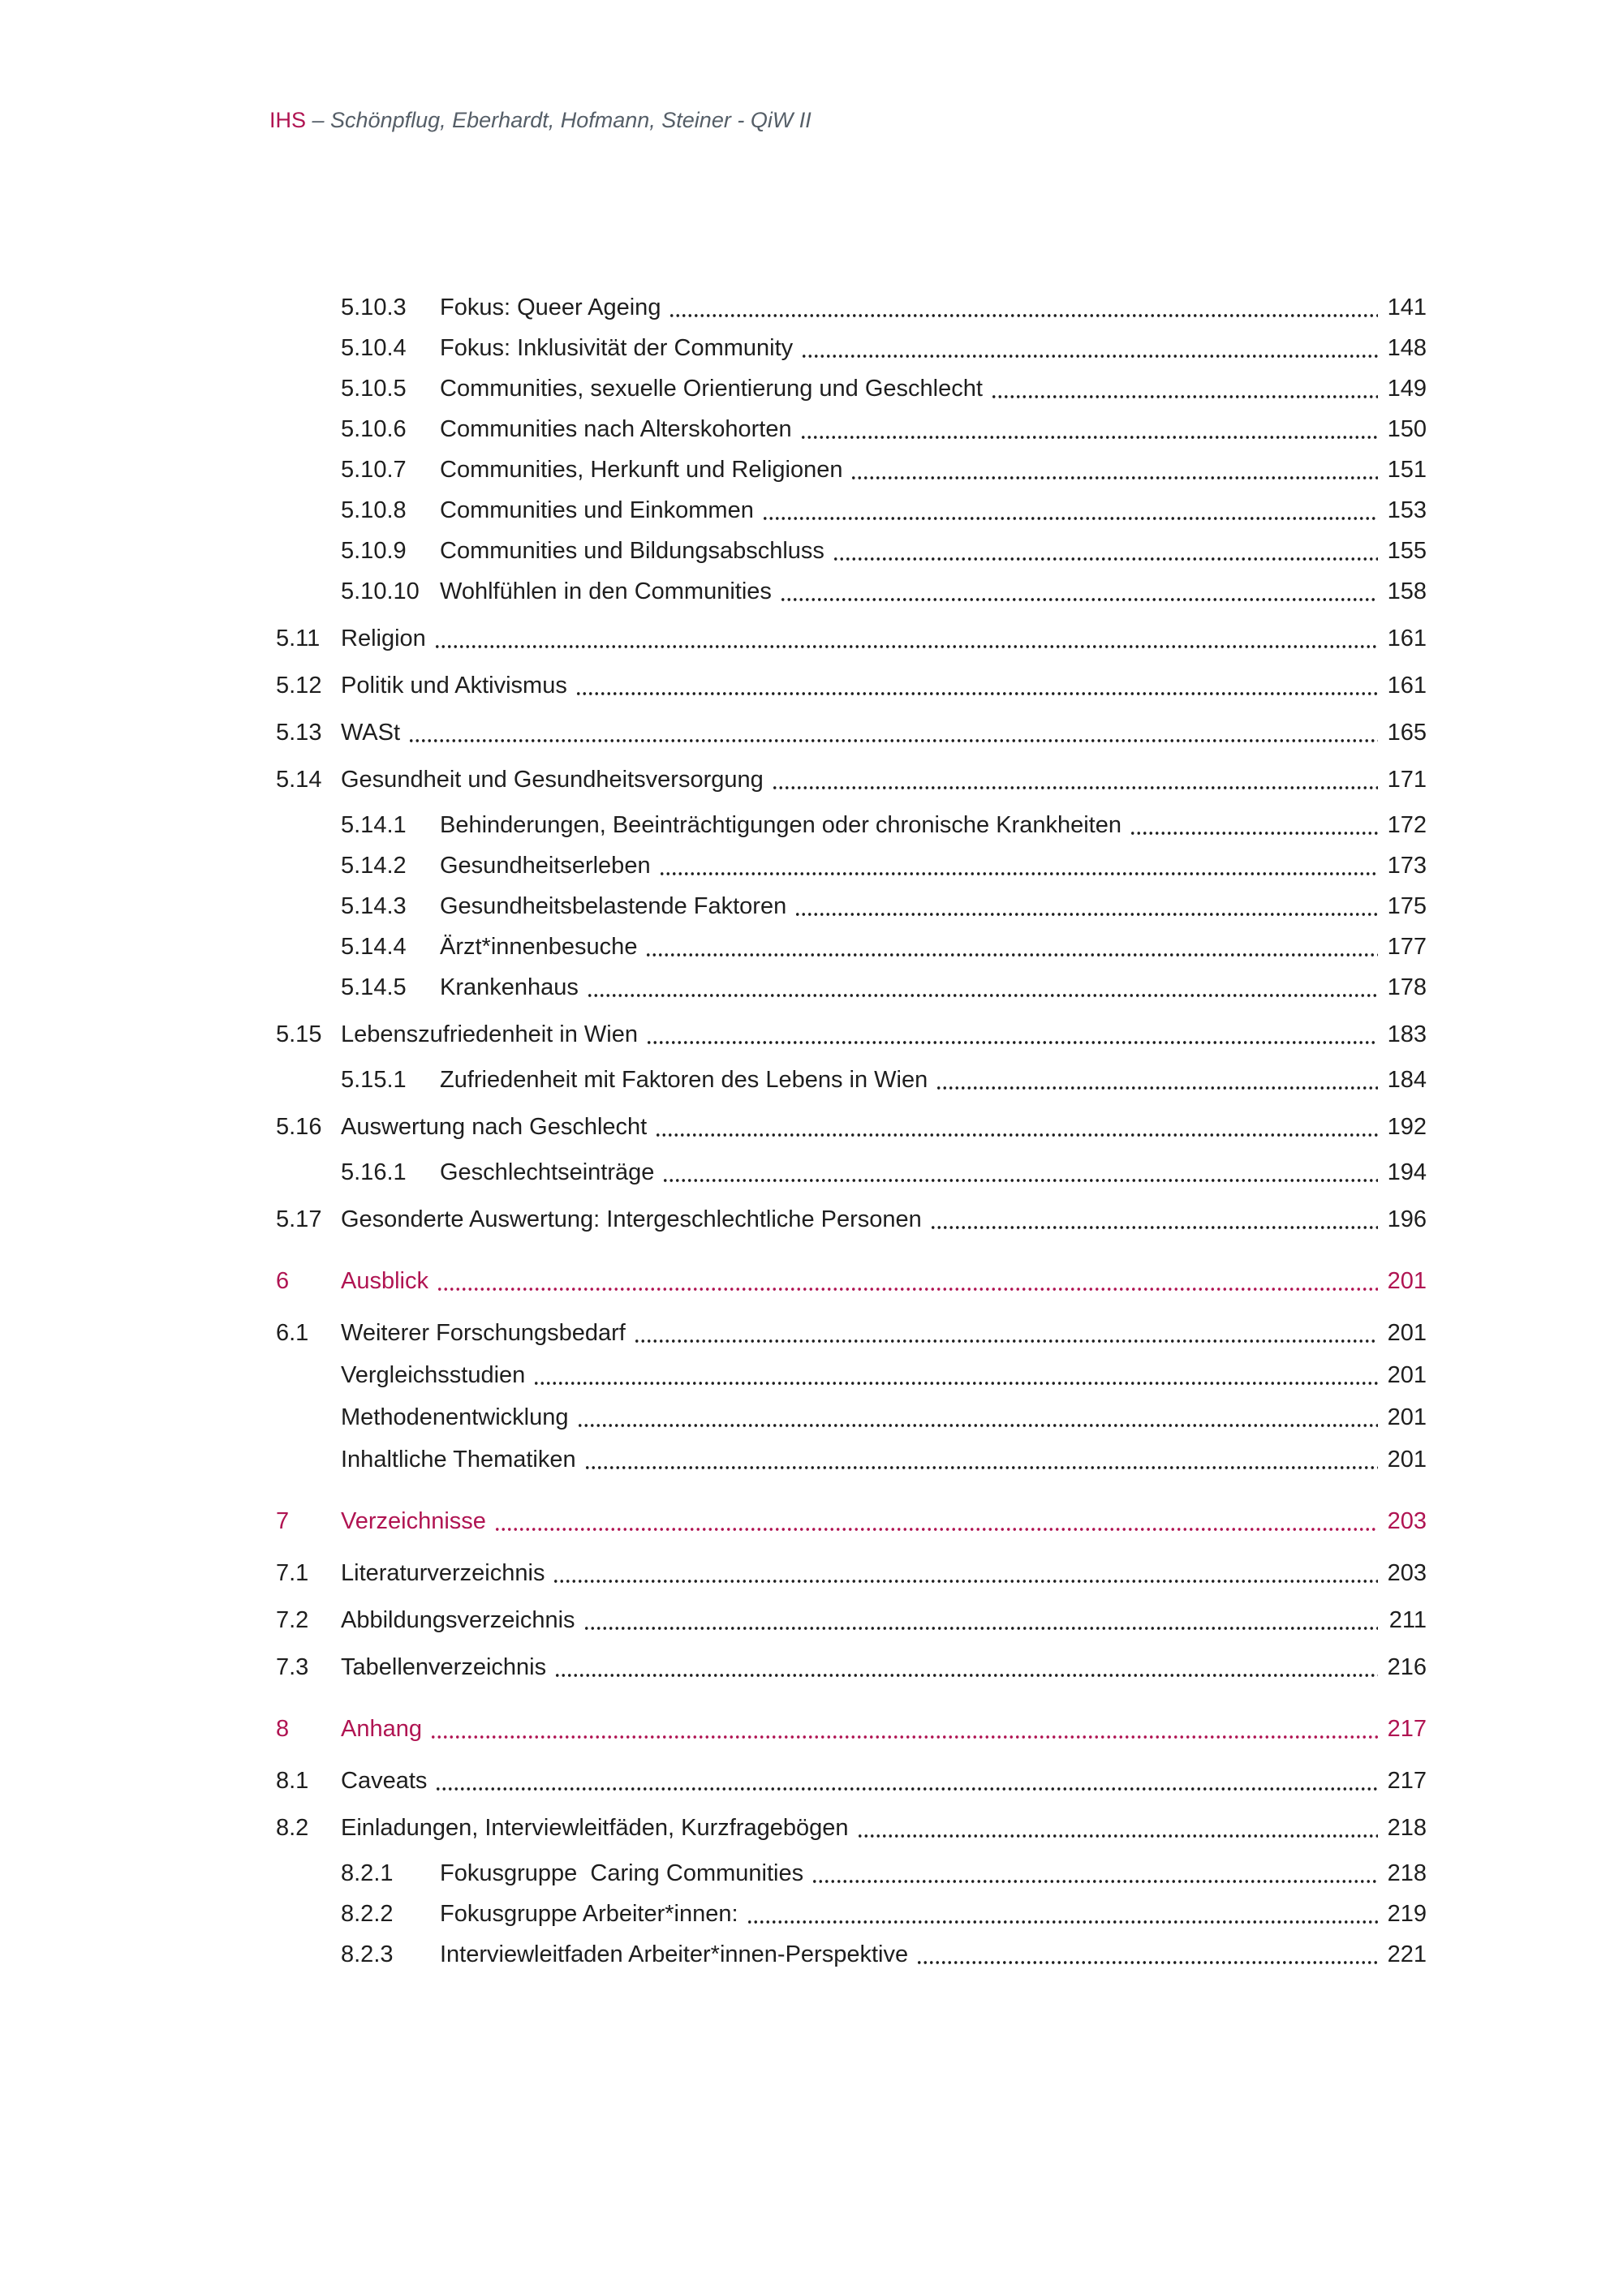 Image resolution: width=1623 pixels, height=2296 pixels. I want to click on toc-entry-number: 5.10.8, so click(374, 510).